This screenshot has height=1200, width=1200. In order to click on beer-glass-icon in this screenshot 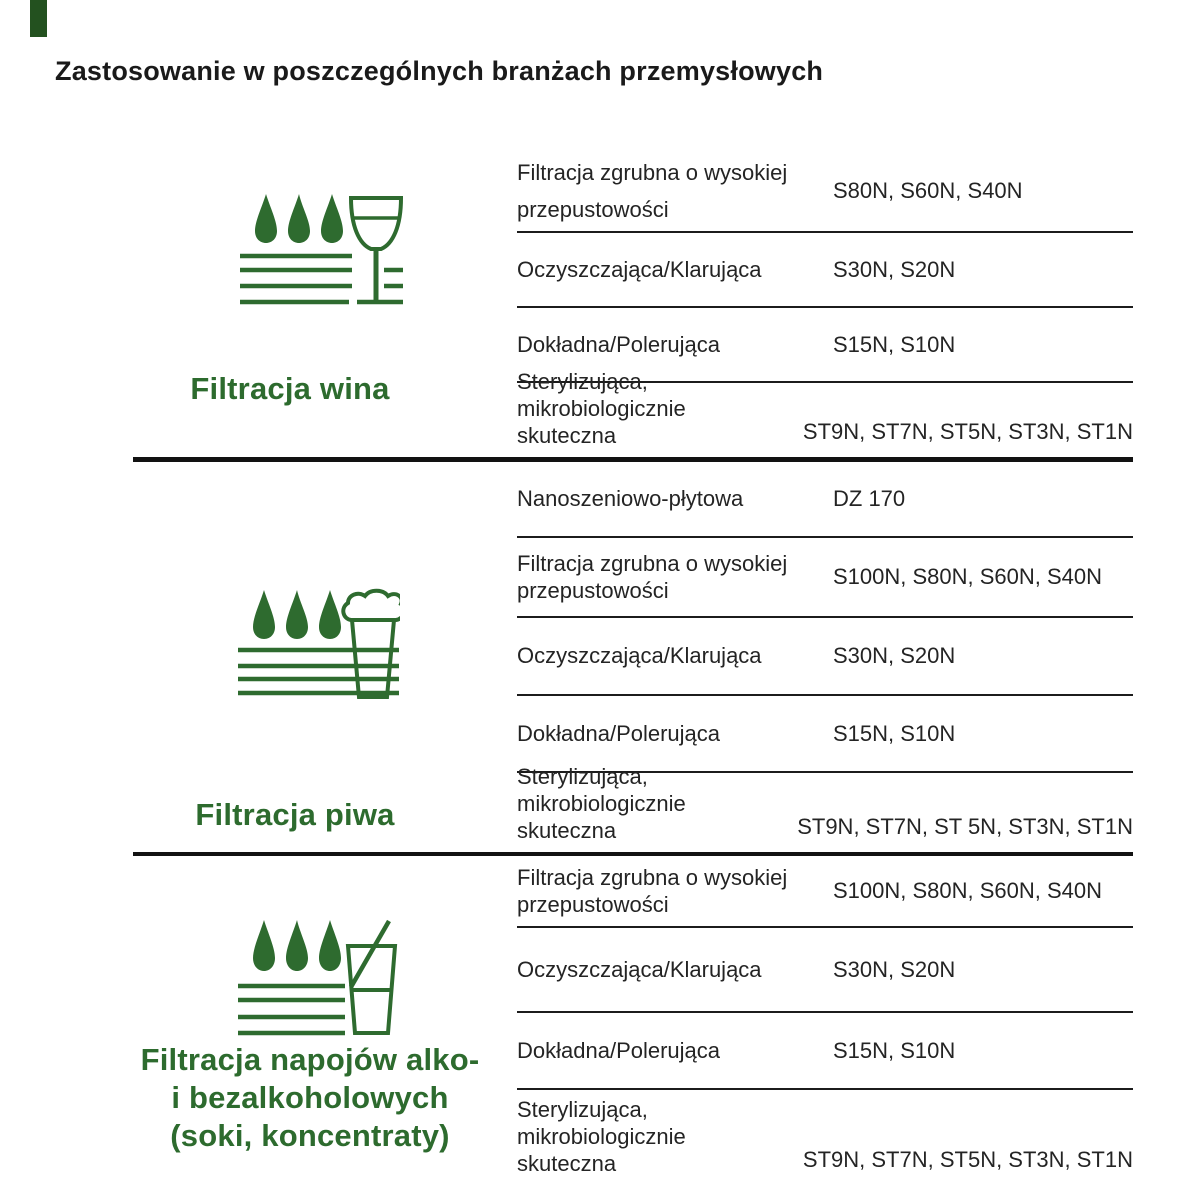, I will do `click(370, 643)`.